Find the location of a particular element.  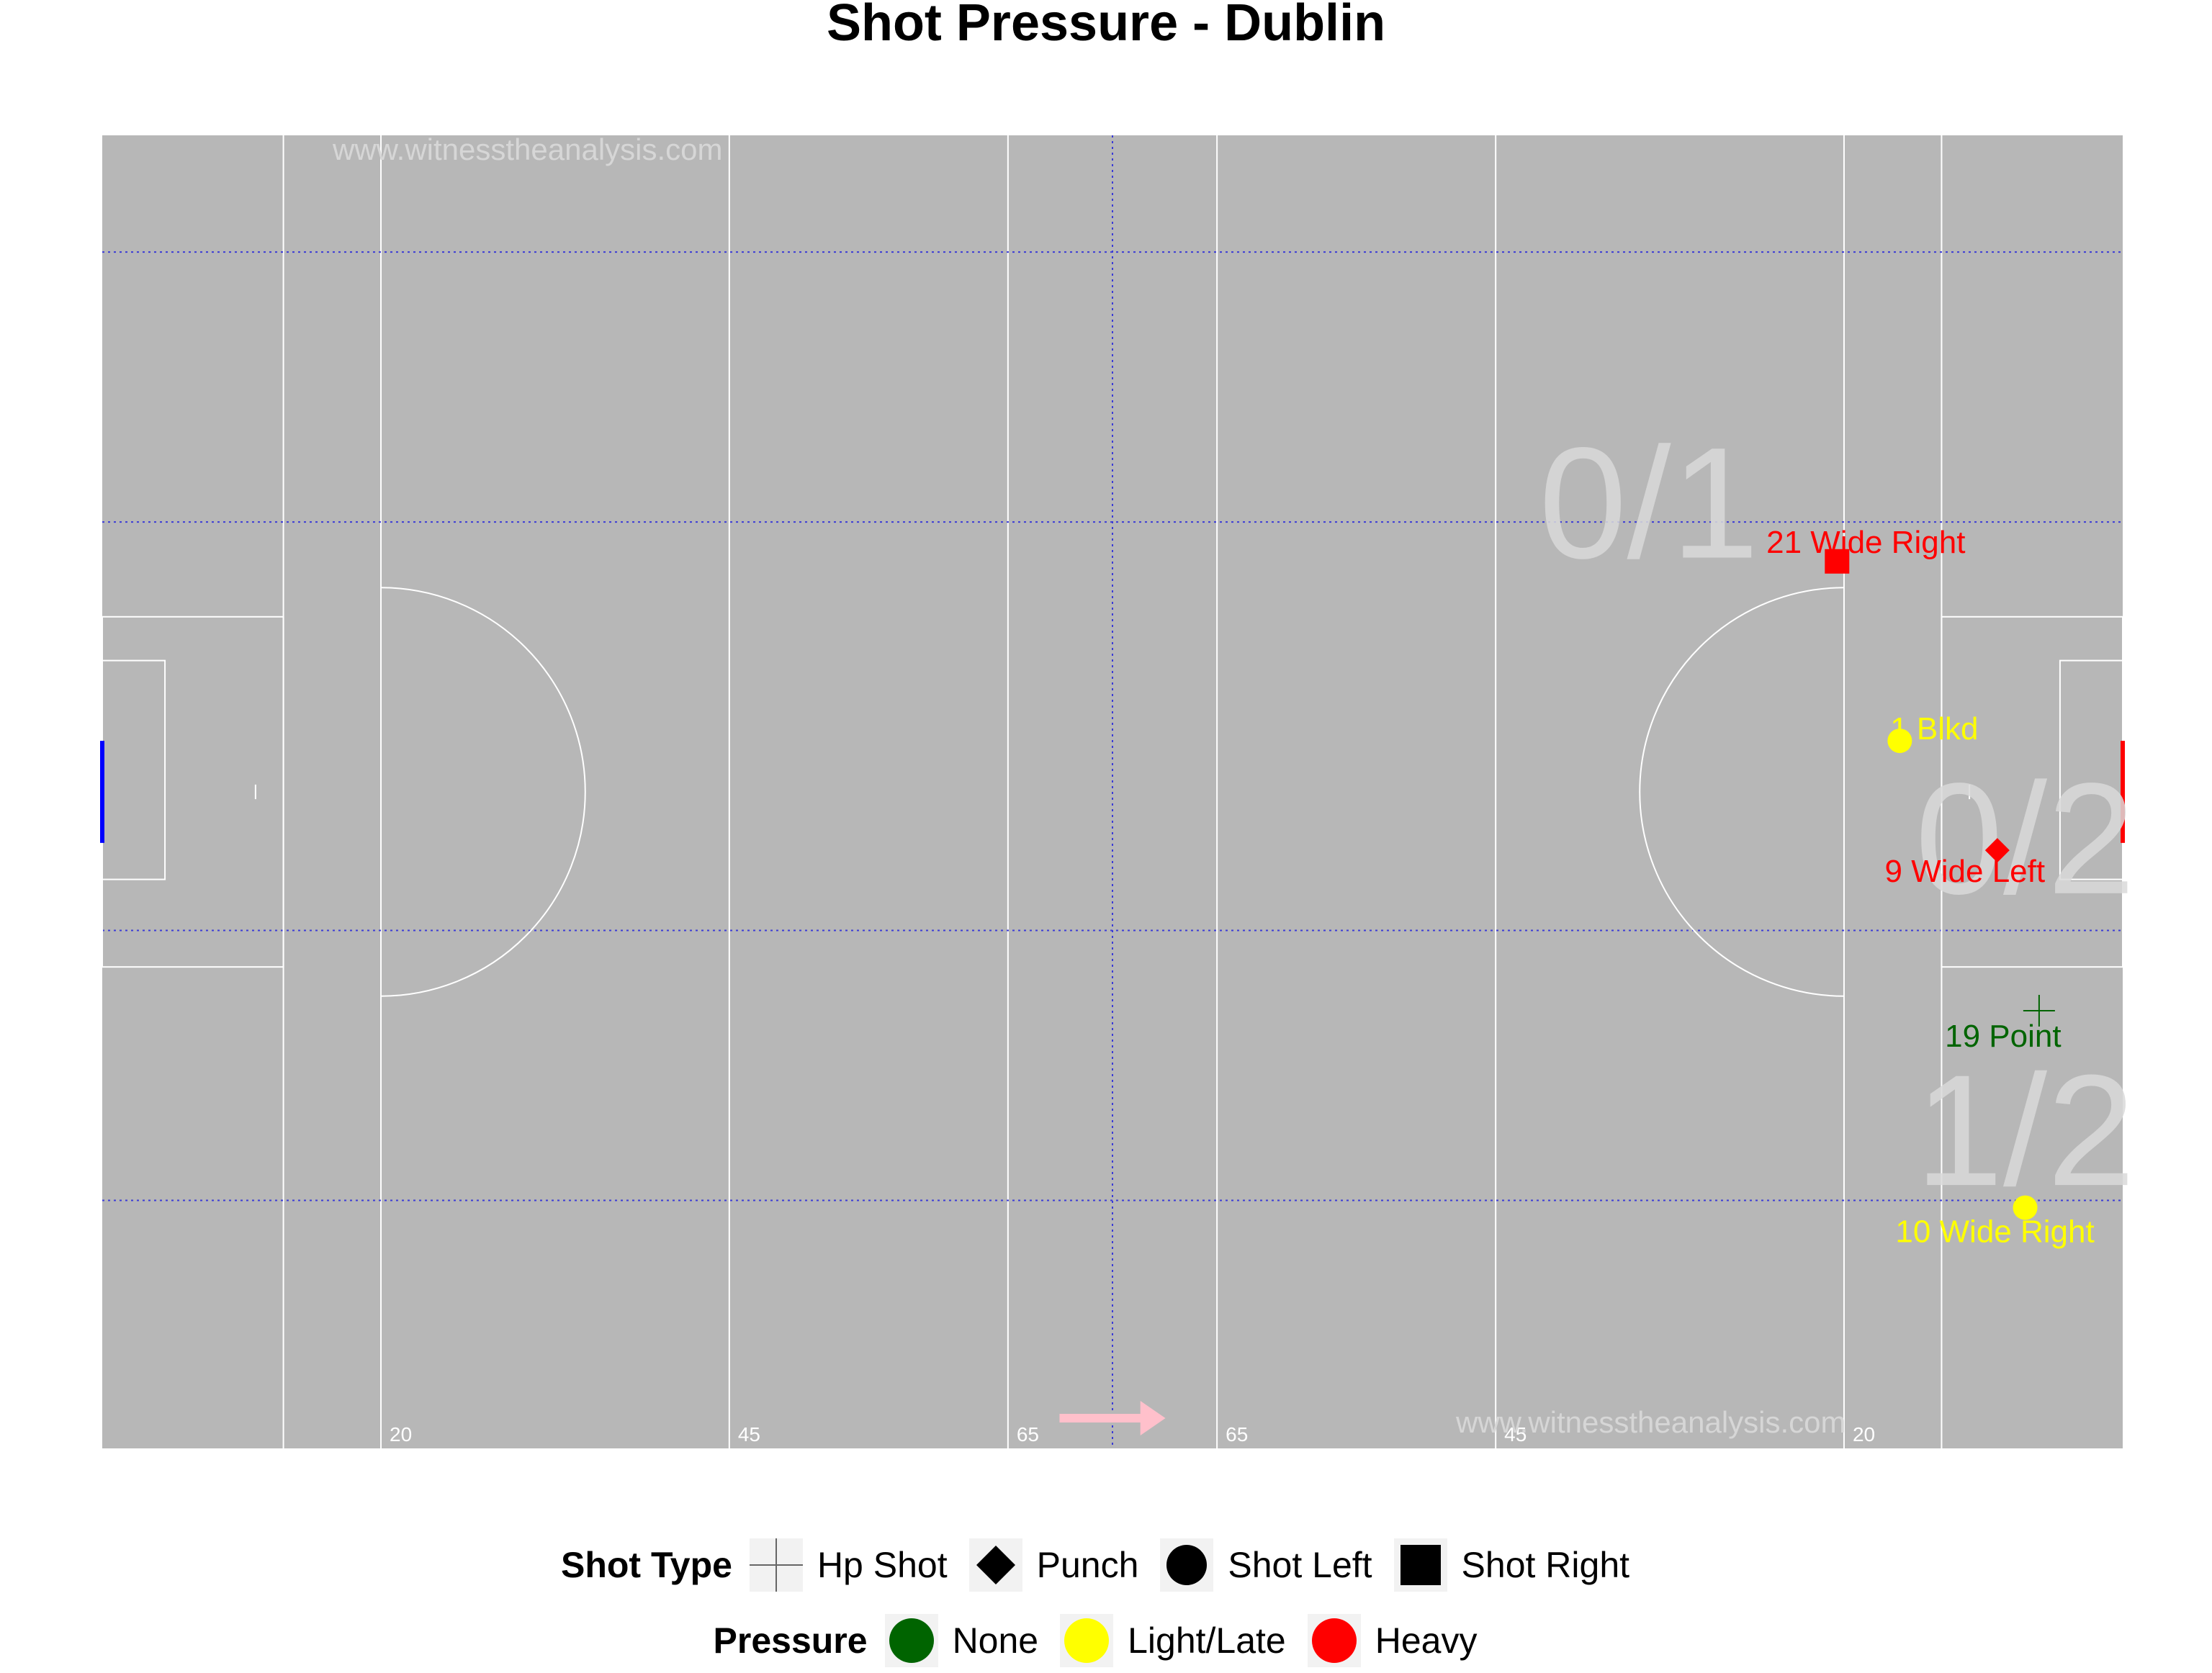

distance-mark-2: 65 is located at coordinates (1028, 1434).